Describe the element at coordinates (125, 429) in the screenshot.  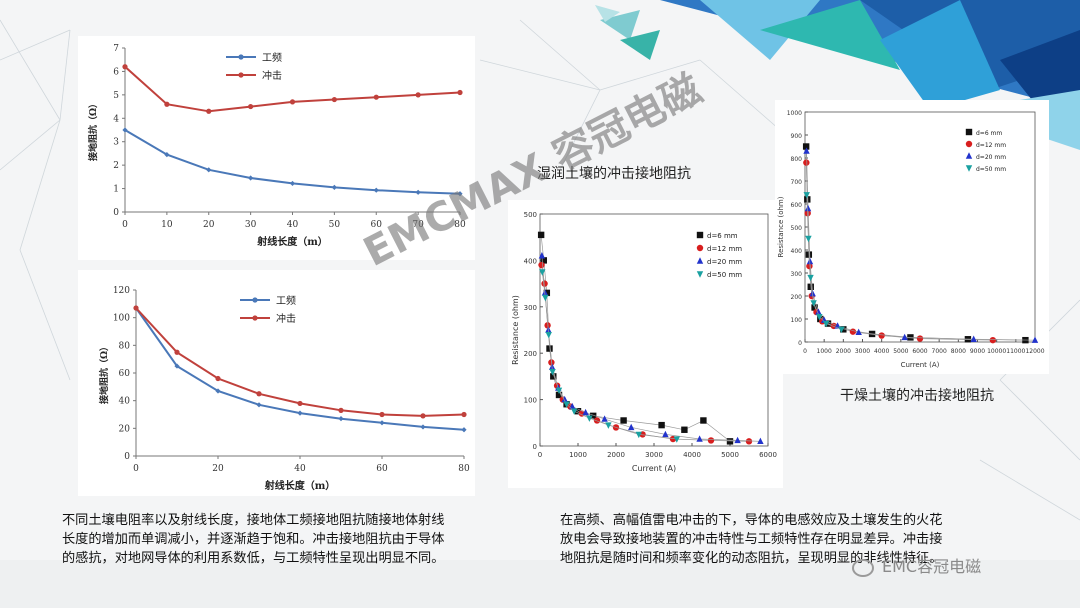
I see `y-tick-label: 20` at that location.